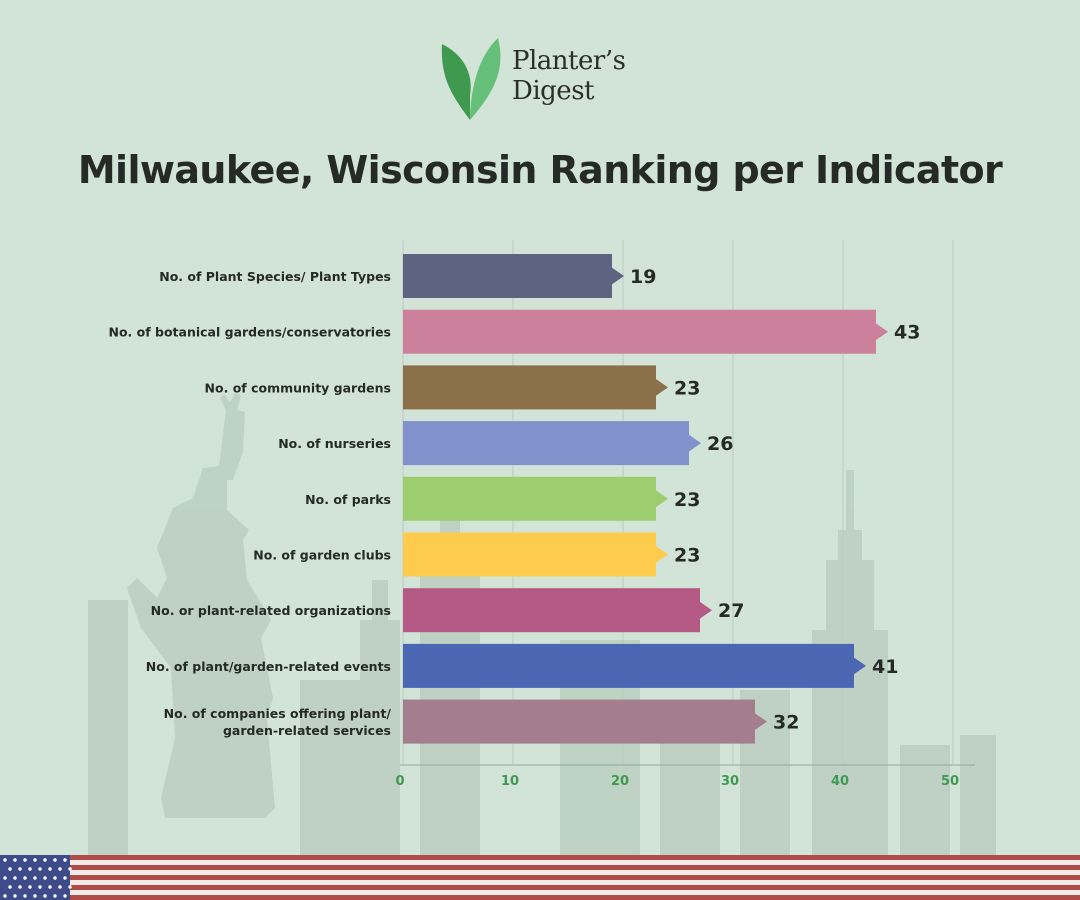 The width and height of the screenshot is (1080, 900). Describe the element at coordinates (399, 781) in the screenshot. I see `x-tick-label: 0` at that location.